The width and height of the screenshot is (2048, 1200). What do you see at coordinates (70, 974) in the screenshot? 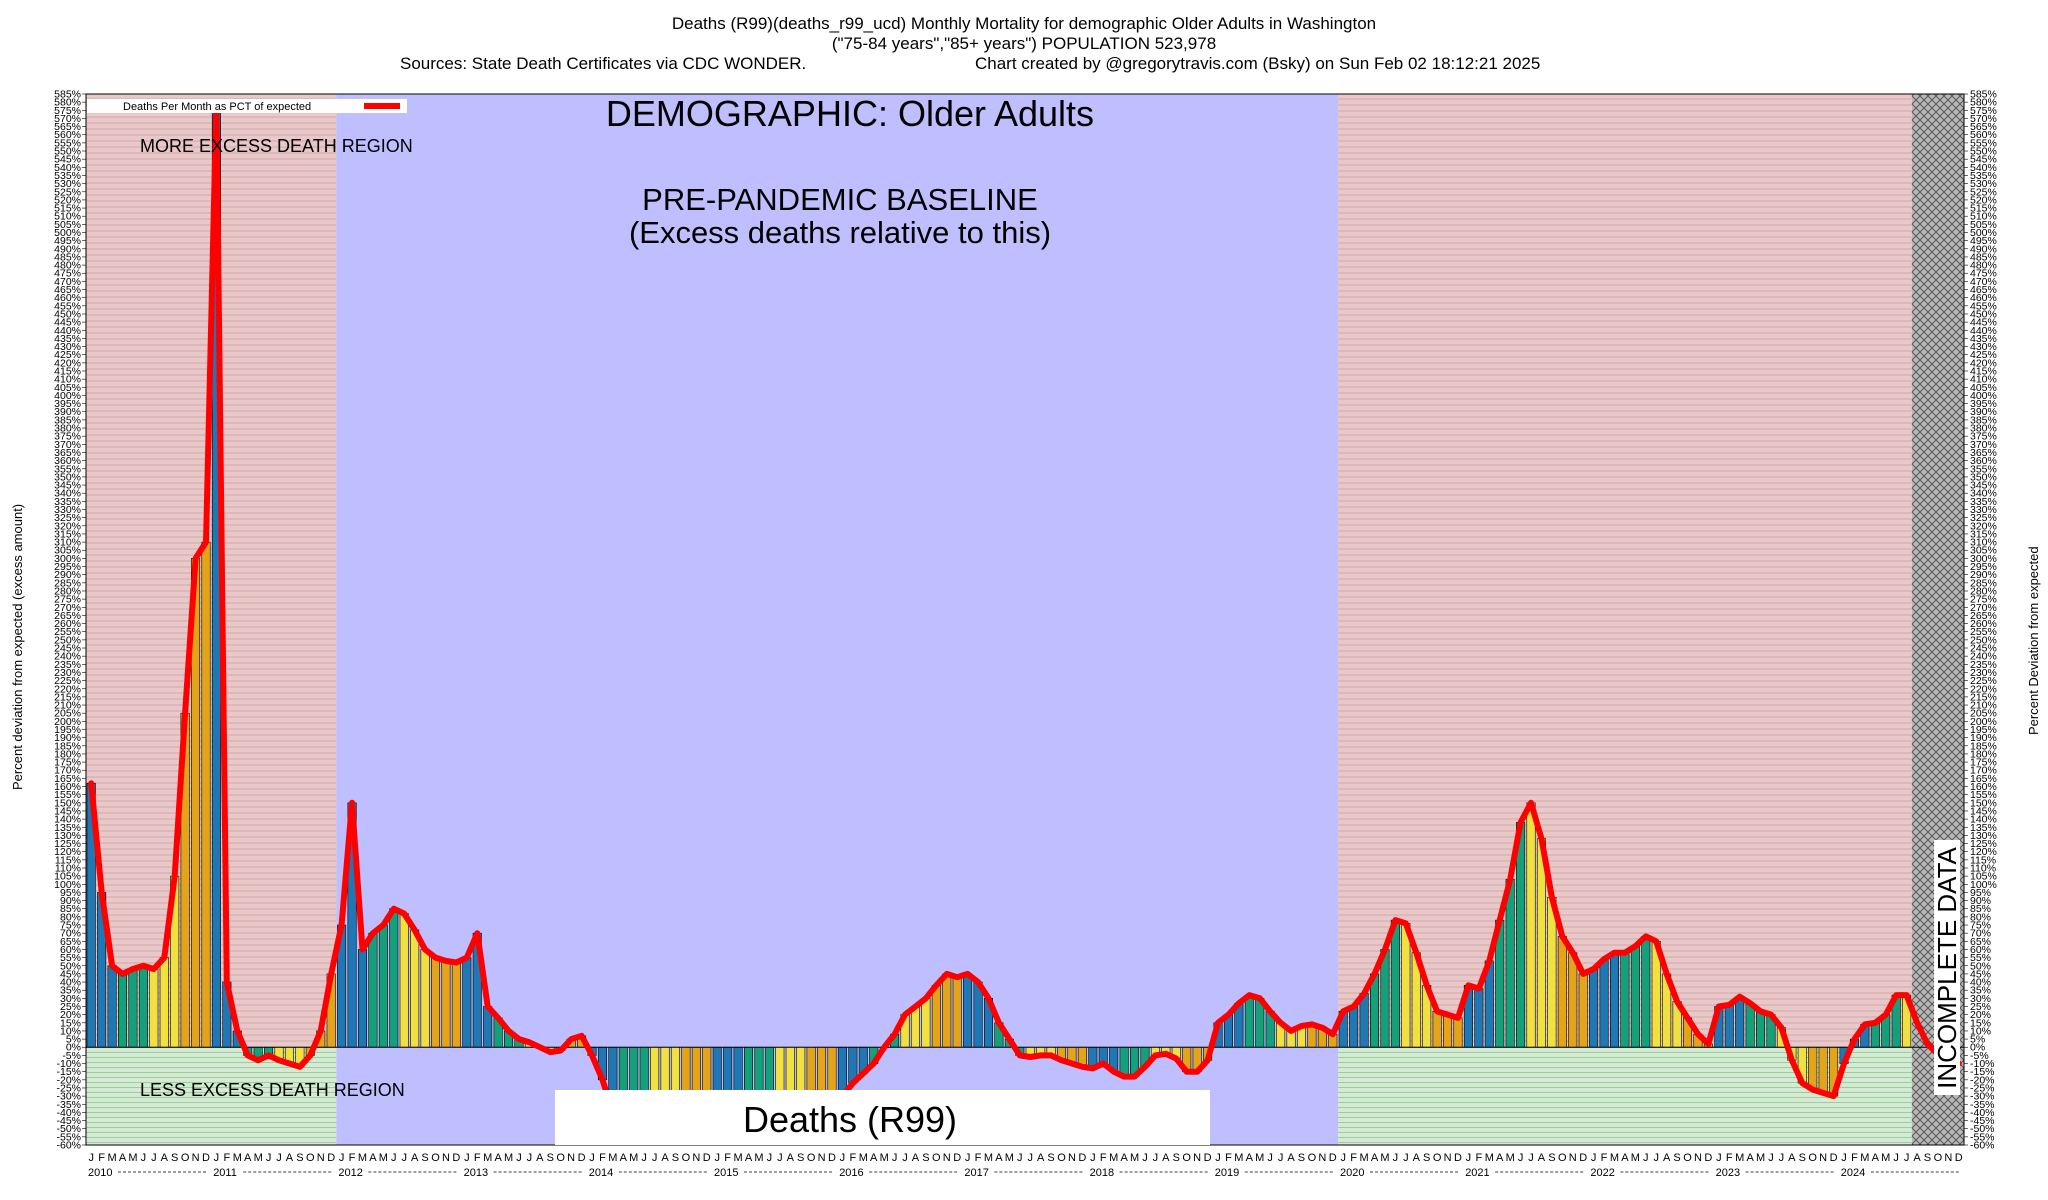
I see `y-tick-label: 45%` at bounding box center [70, 974].